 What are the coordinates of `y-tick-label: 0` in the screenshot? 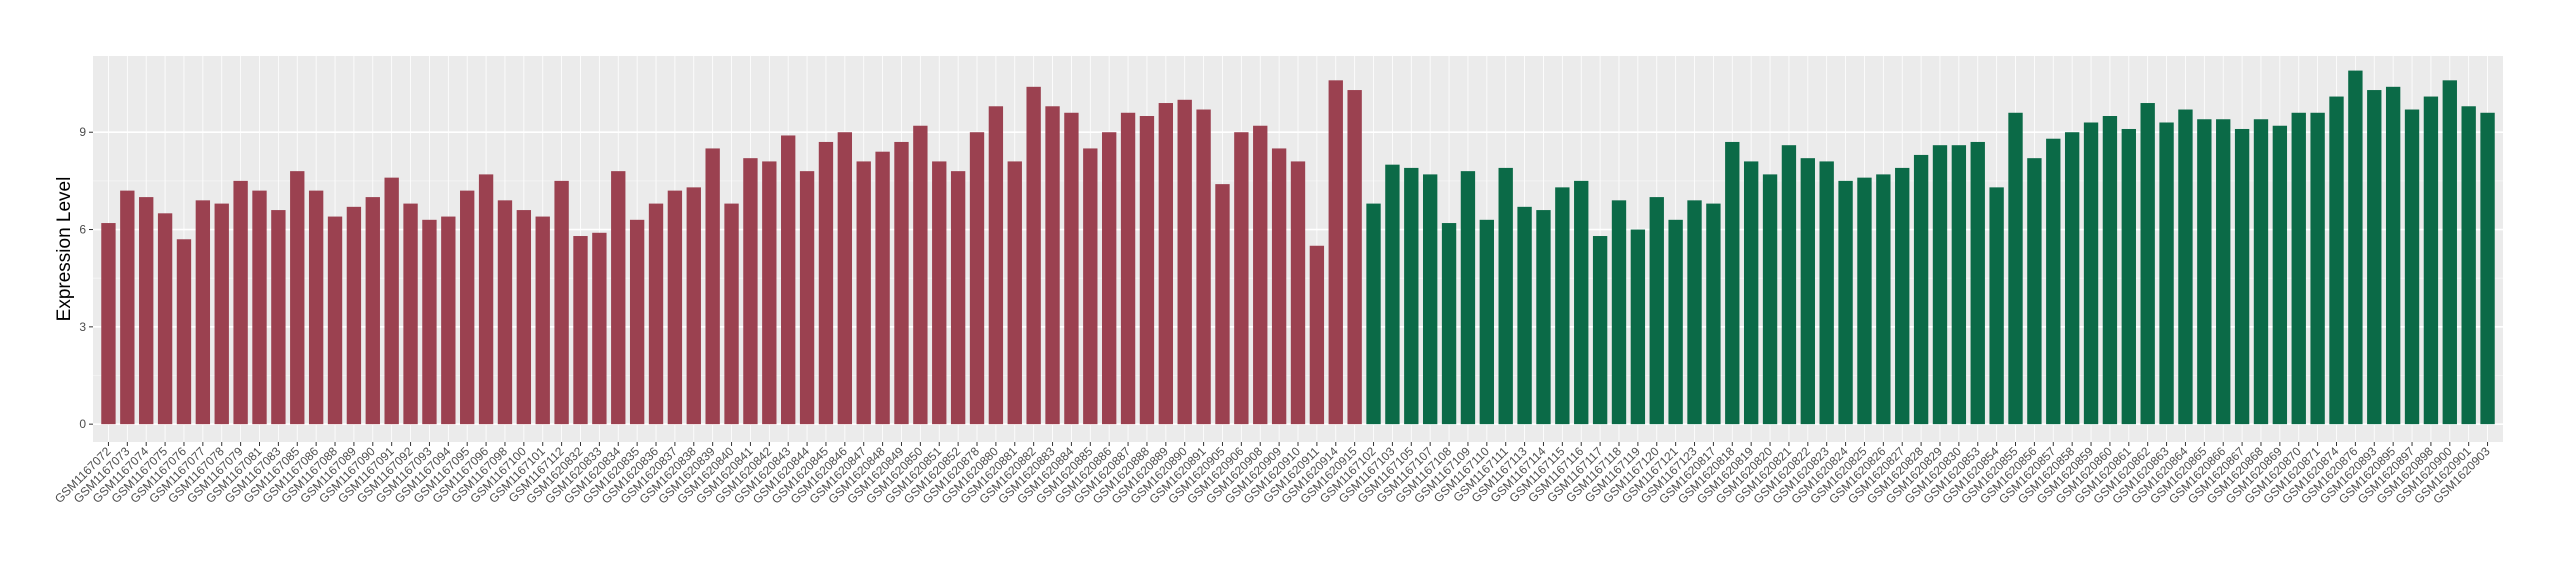 It's located at (82, 424).